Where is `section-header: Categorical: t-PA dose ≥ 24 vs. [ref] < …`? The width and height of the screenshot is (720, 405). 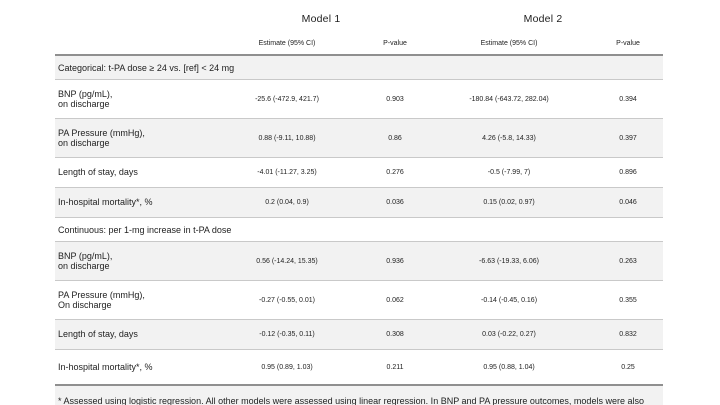
section-header: Categorical: t-PA dose ≥ 24 vs. [ref] < … is located at coordinates (146, 67).